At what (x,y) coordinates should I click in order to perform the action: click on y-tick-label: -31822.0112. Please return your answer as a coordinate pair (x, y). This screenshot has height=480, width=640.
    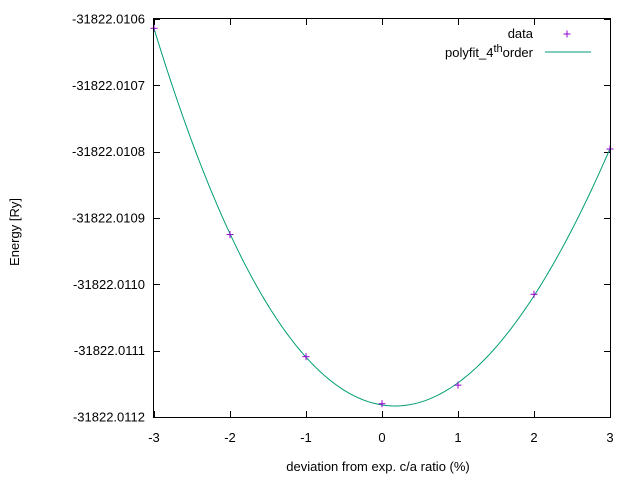
    Looking at the image, I should click on (109, 417).